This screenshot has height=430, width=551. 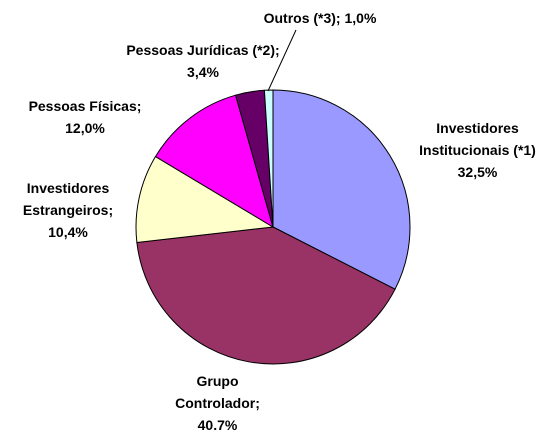 What do you see at coordinates (203, 50) in the screenshot?
I see `category-label: Pessoas Jurídicas (*2);` at bounding box center [203, 50].